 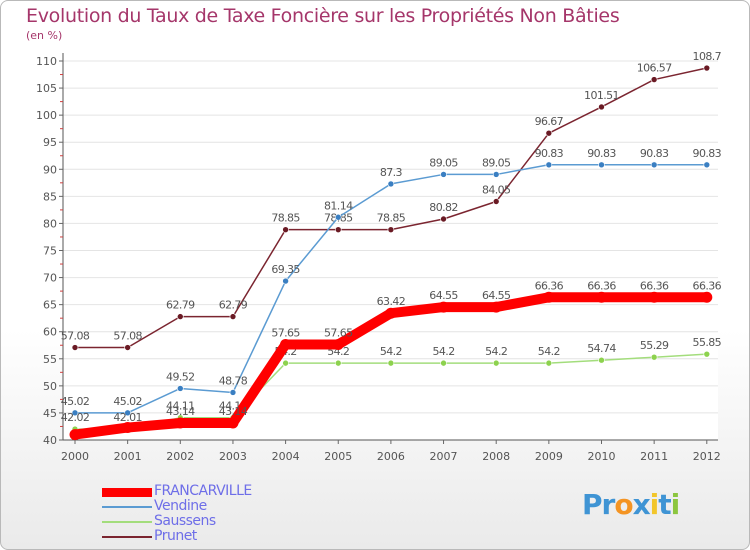 I want to click on x-tick-label: 2005, so click(x=338, y=456).